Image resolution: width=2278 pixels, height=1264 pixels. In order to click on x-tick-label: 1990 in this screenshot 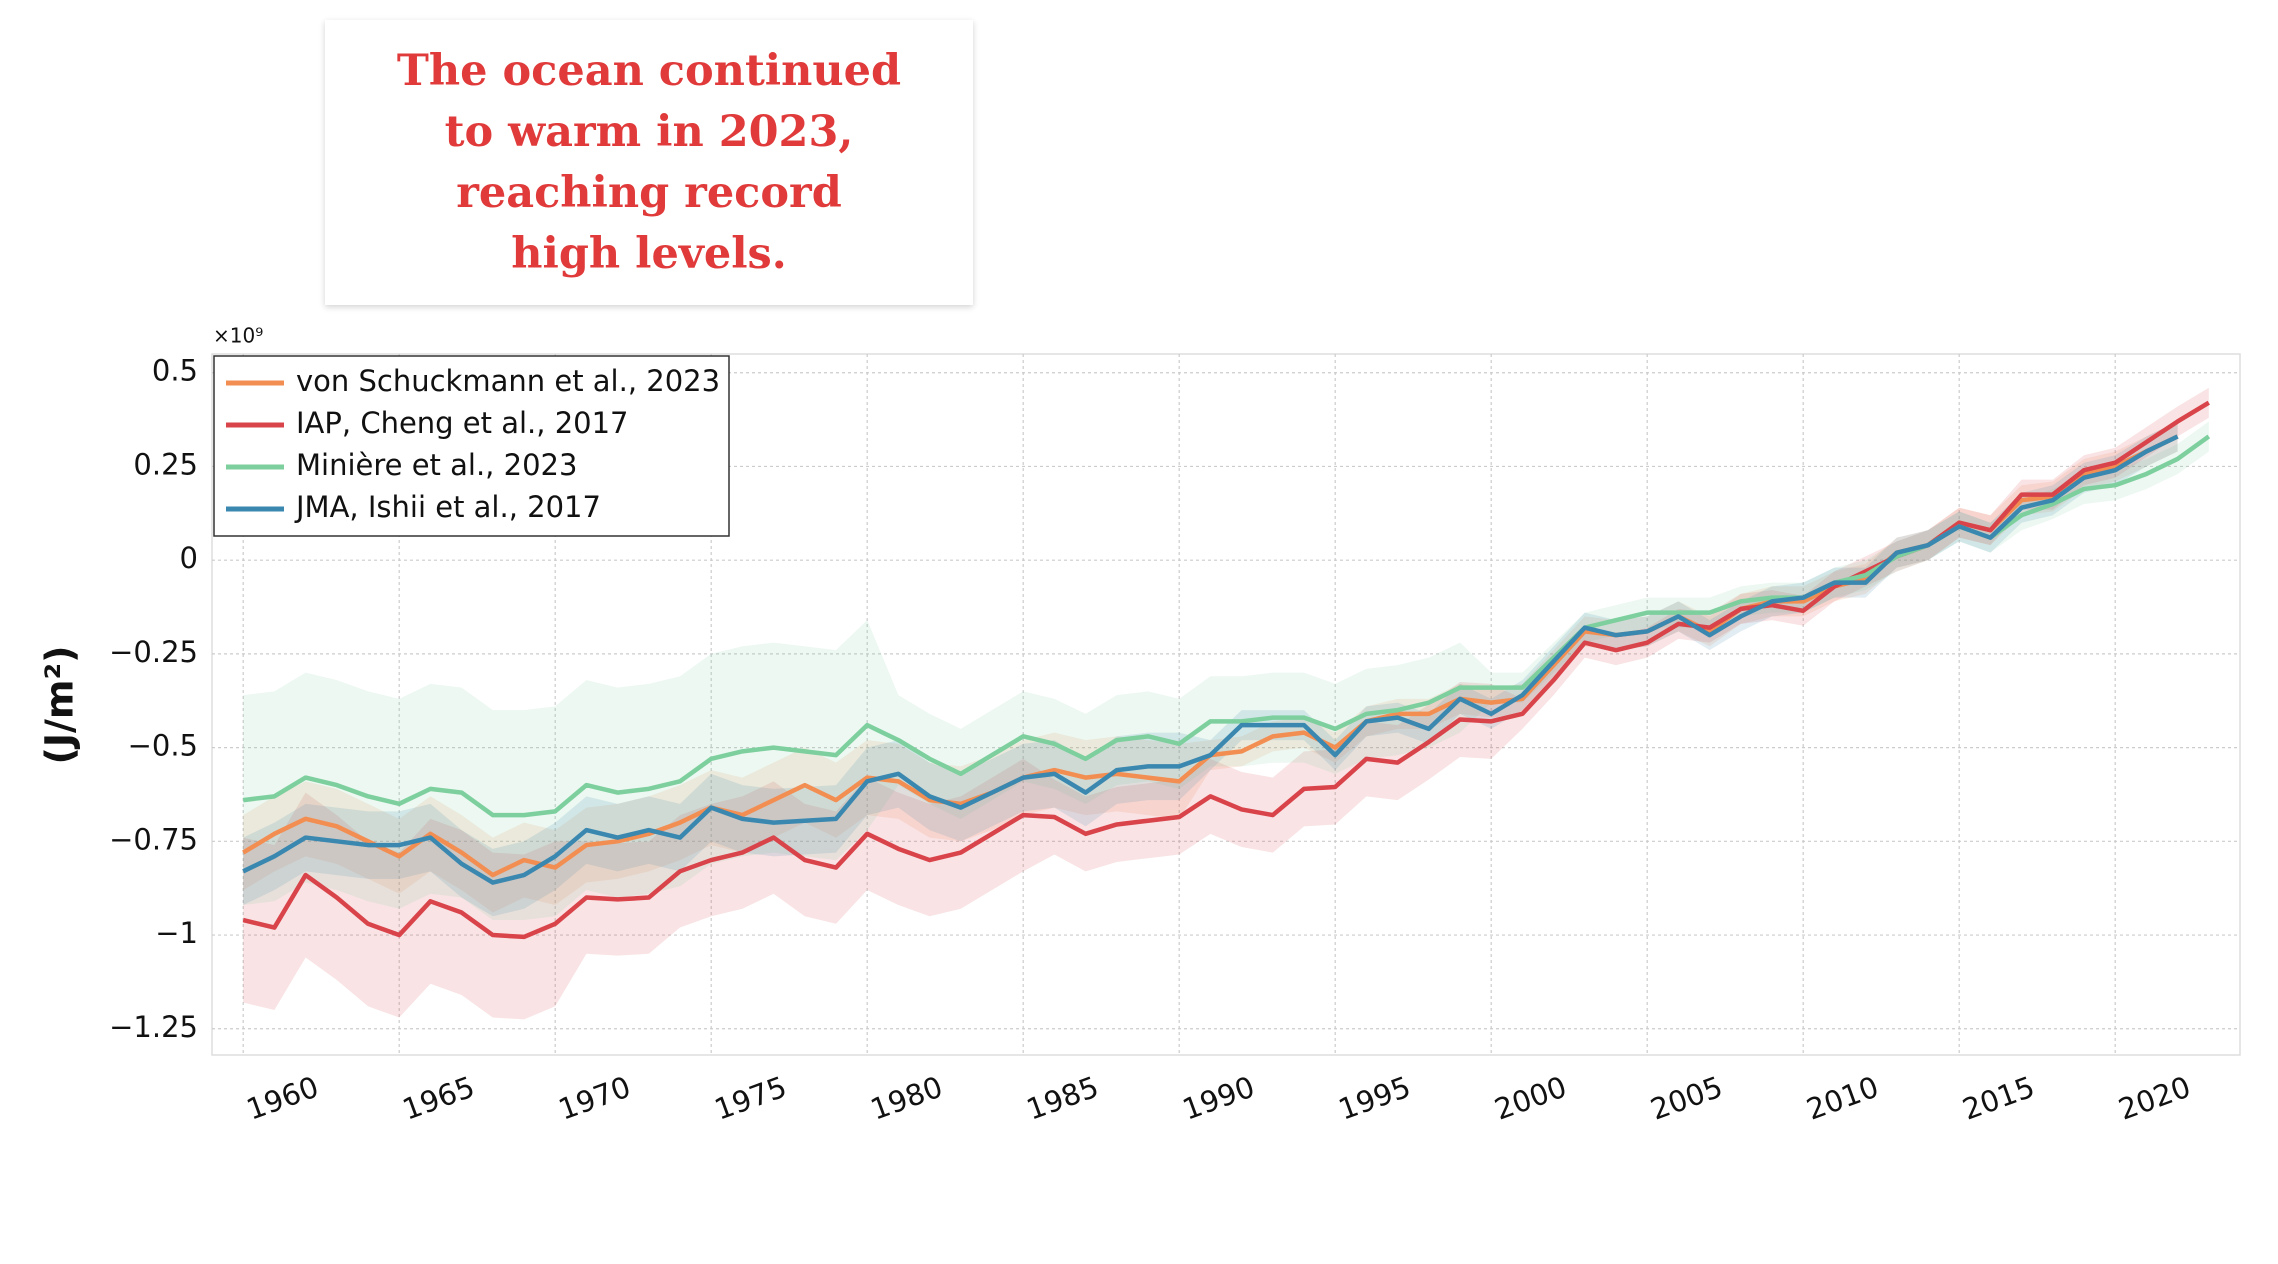, I will do `click(1218, 1098)`.